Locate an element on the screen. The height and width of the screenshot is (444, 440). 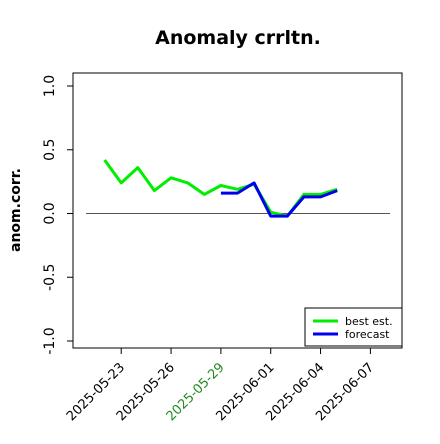
y-tick-label: -0.5 is located at coordinates (50, 277).